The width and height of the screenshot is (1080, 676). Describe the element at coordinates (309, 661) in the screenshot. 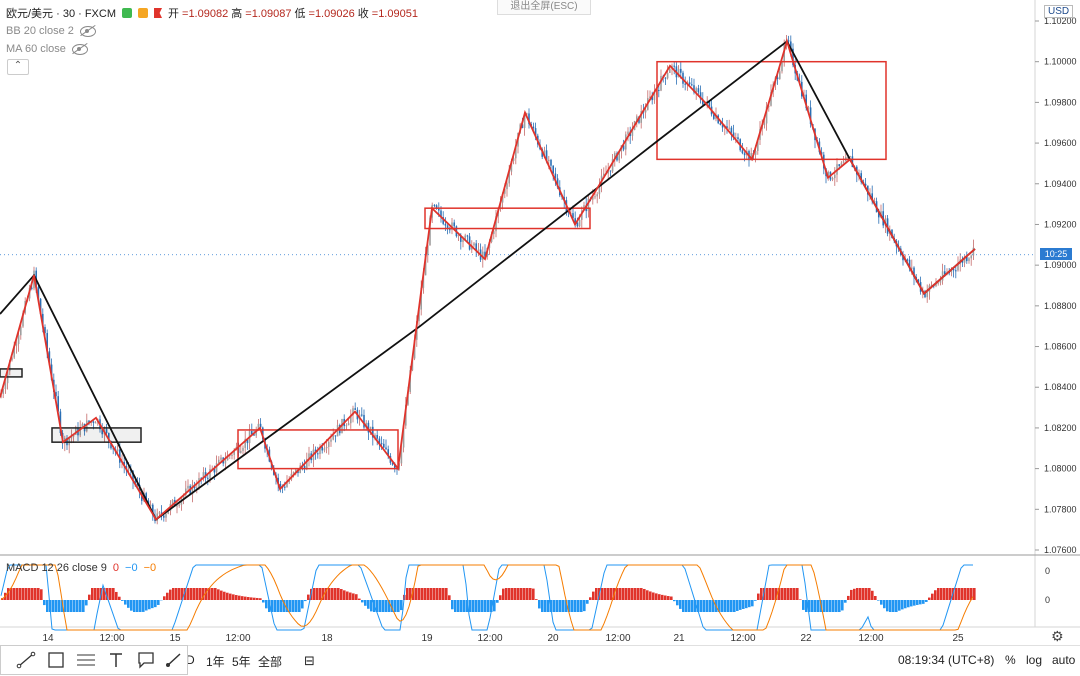

I see `date-range-icon: ⊟` at that location.